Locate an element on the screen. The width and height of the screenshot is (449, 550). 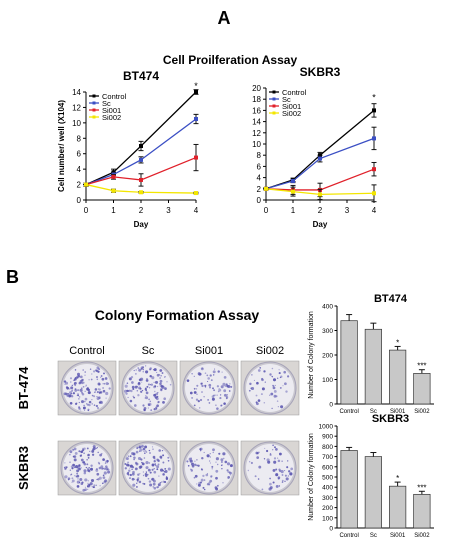
dish-column-label: Si002 is located at coordinates (270, 351).